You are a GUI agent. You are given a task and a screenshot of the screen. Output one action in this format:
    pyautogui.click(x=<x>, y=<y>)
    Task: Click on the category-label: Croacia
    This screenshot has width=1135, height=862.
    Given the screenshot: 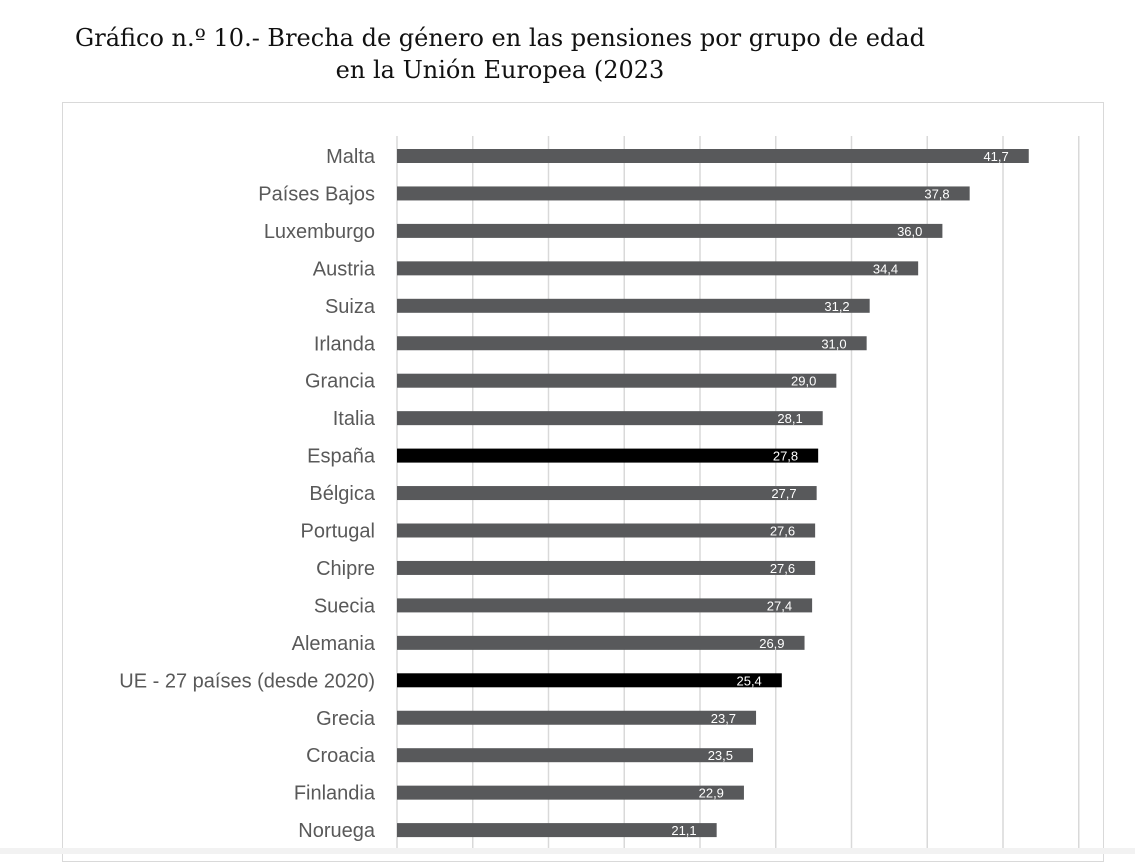 What is the action you would take?
    pyautogui.click(x=341, y=756)
    